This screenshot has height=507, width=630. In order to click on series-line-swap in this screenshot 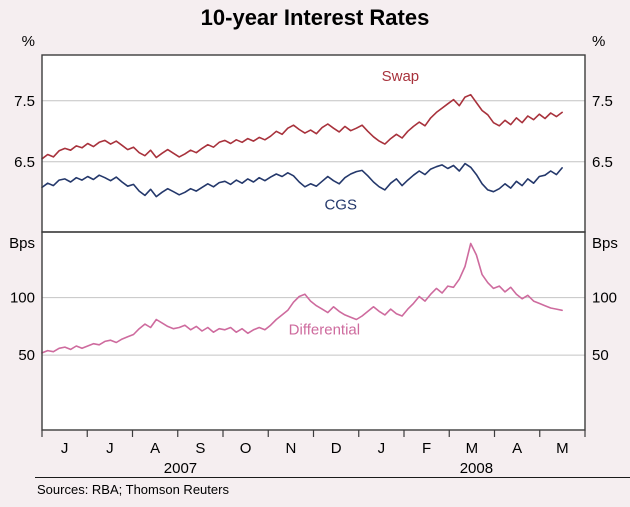, I will do `click(302, 126)`.